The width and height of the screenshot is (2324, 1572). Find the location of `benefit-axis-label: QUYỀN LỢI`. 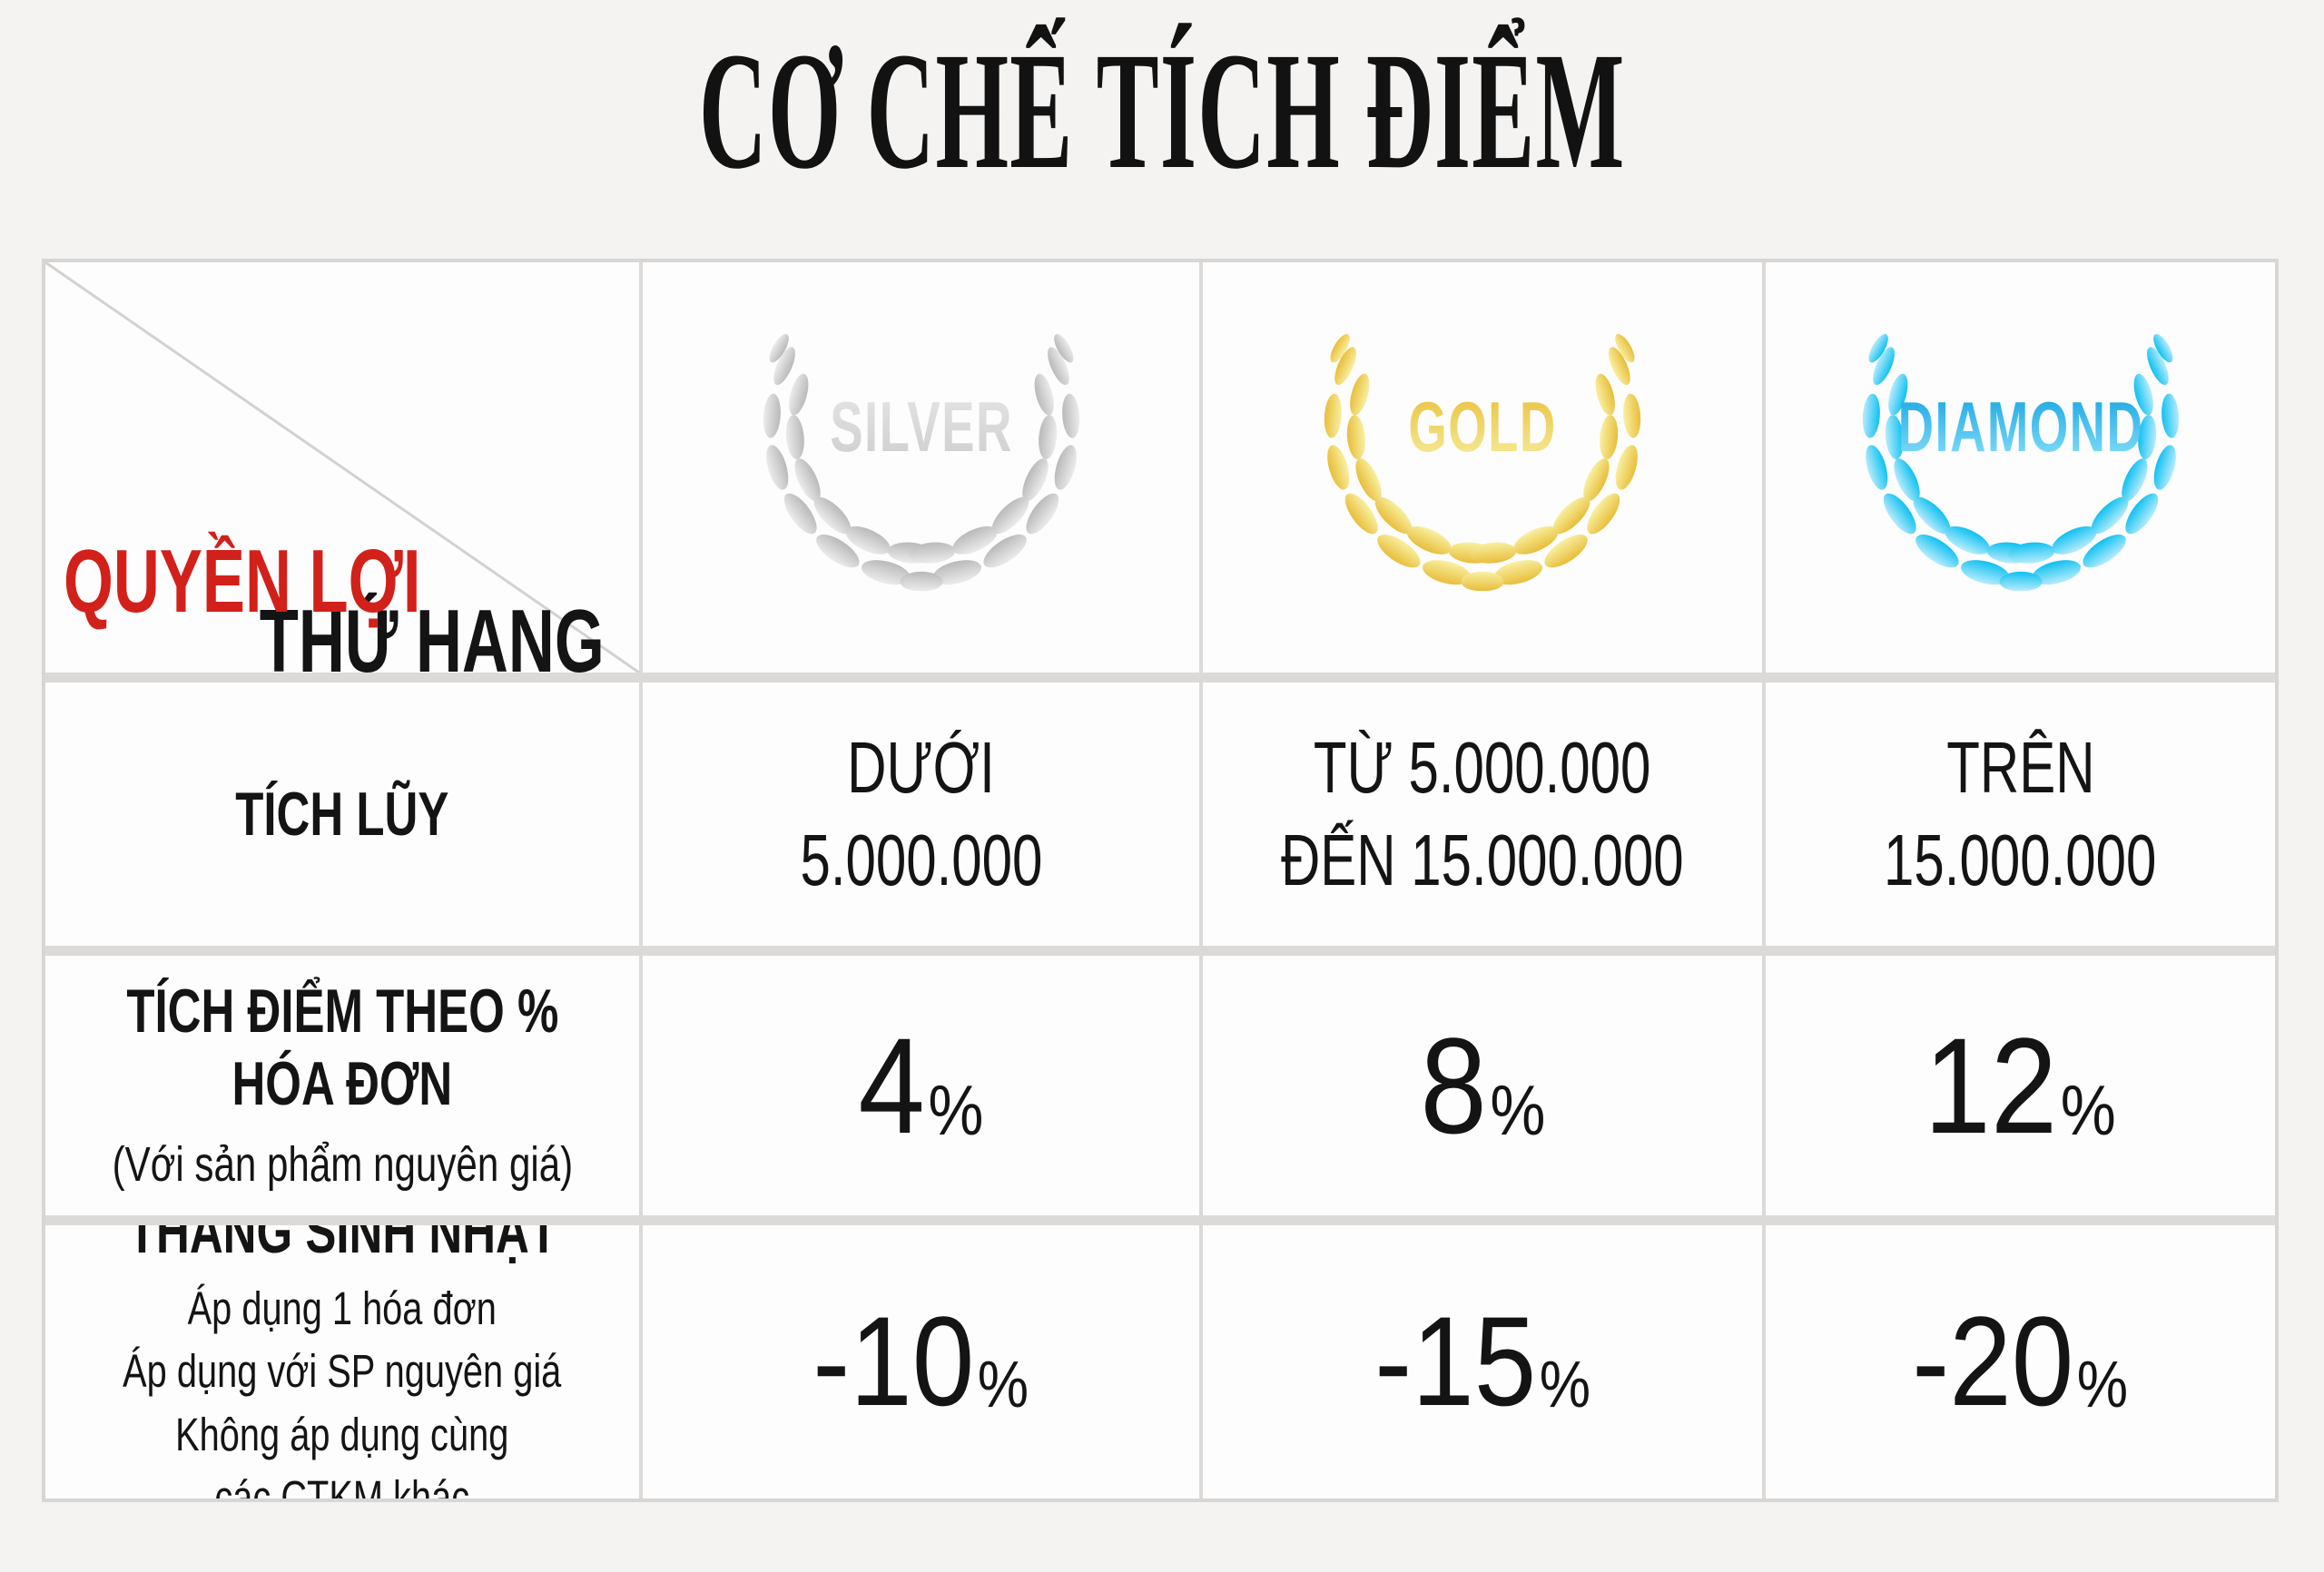

benefit-axis-label: QUYỀN LỢI is located at coordinates (242, 581).